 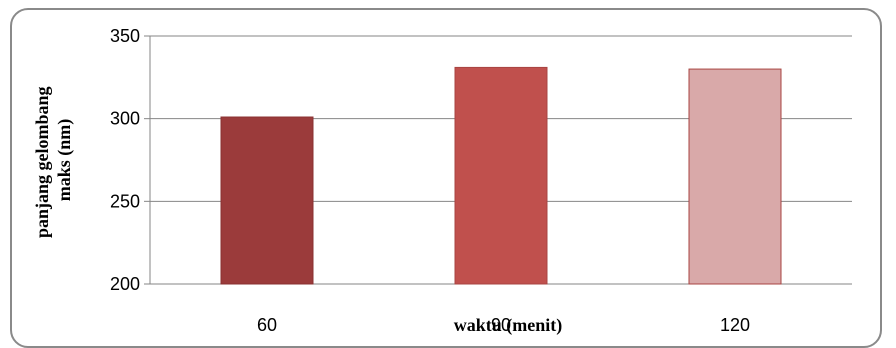 I want to click on x-tick-label: 120, so click(x=735, y=325).